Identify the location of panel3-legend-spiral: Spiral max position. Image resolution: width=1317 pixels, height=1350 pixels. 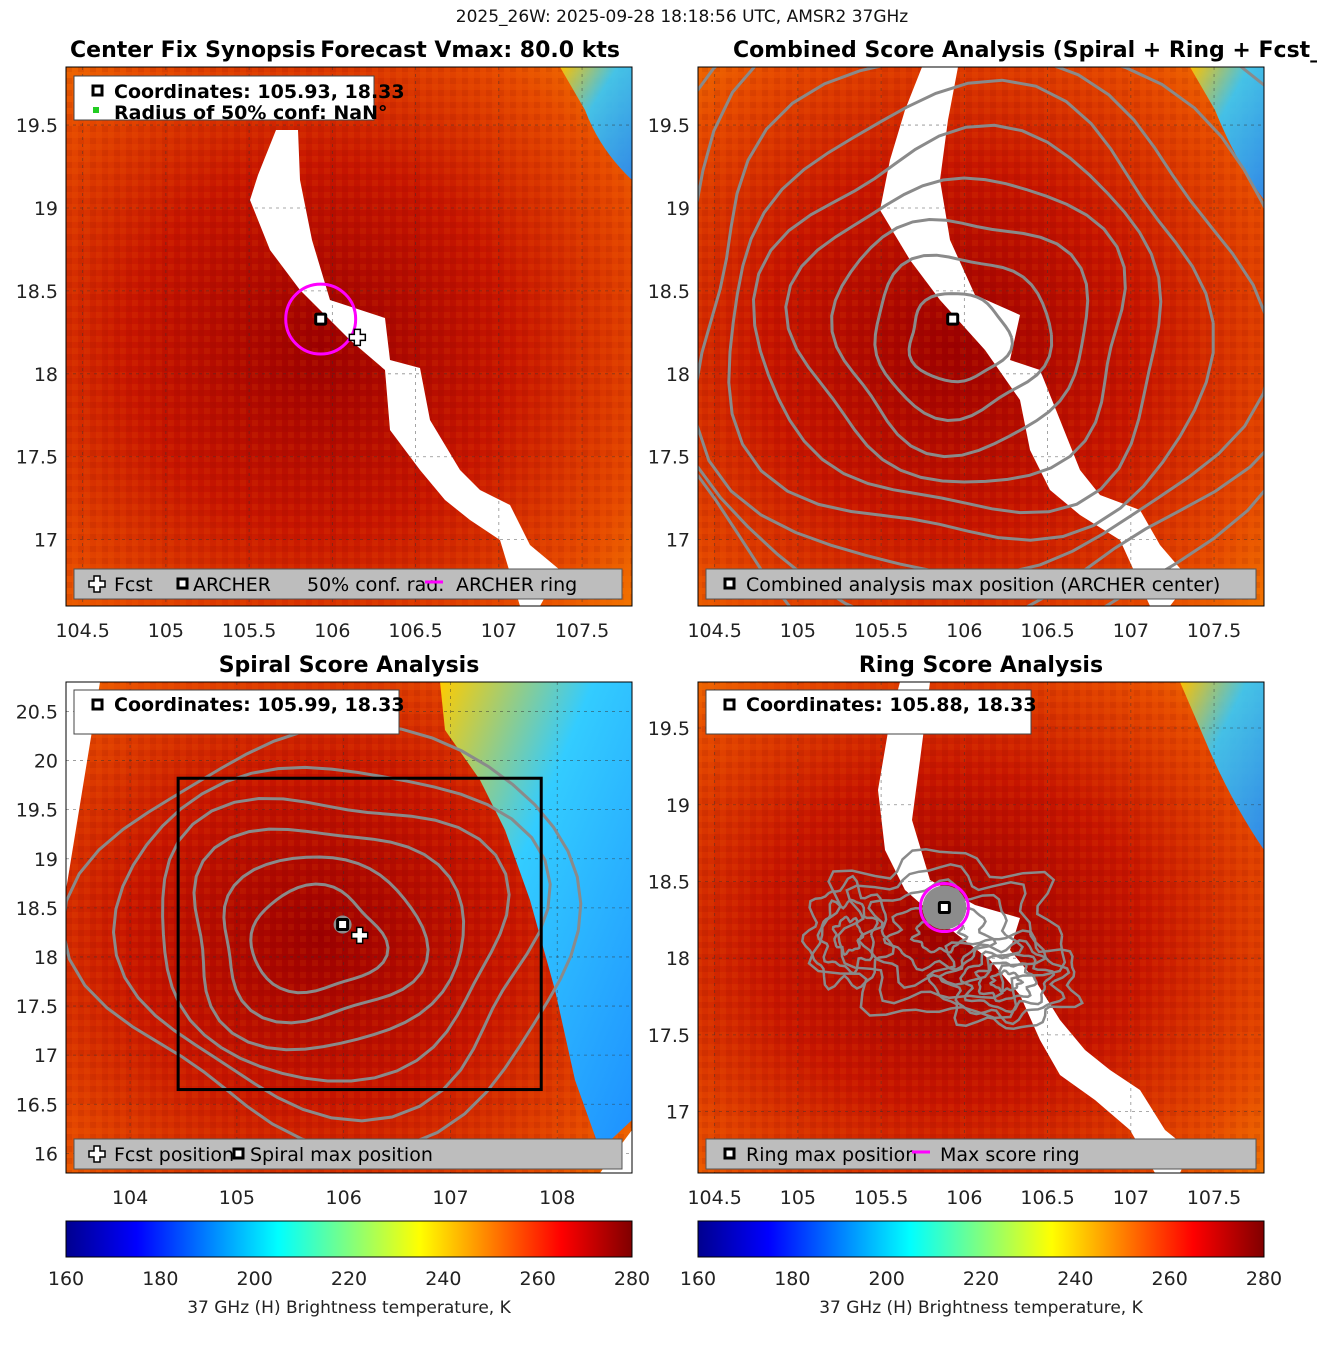
(341, 1155).